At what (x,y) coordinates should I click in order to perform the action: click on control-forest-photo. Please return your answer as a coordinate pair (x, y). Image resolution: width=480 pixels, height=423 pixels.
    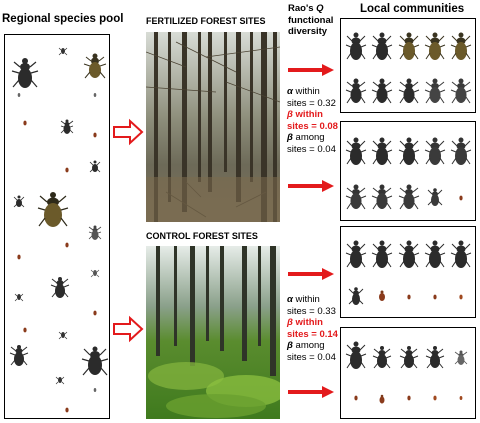
    Looking at the image, I should click on (213, 332).